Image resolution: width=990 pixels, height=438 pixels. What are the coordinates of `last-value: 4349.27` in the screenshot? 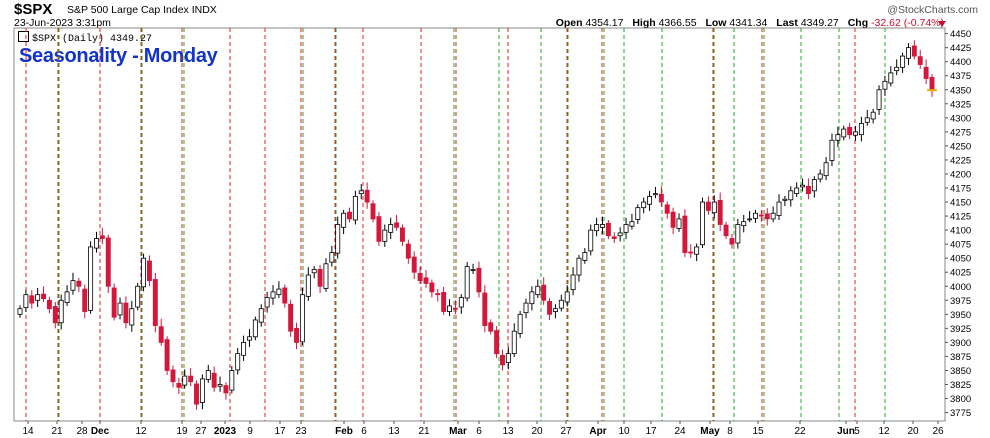 It's located at (819, 23).